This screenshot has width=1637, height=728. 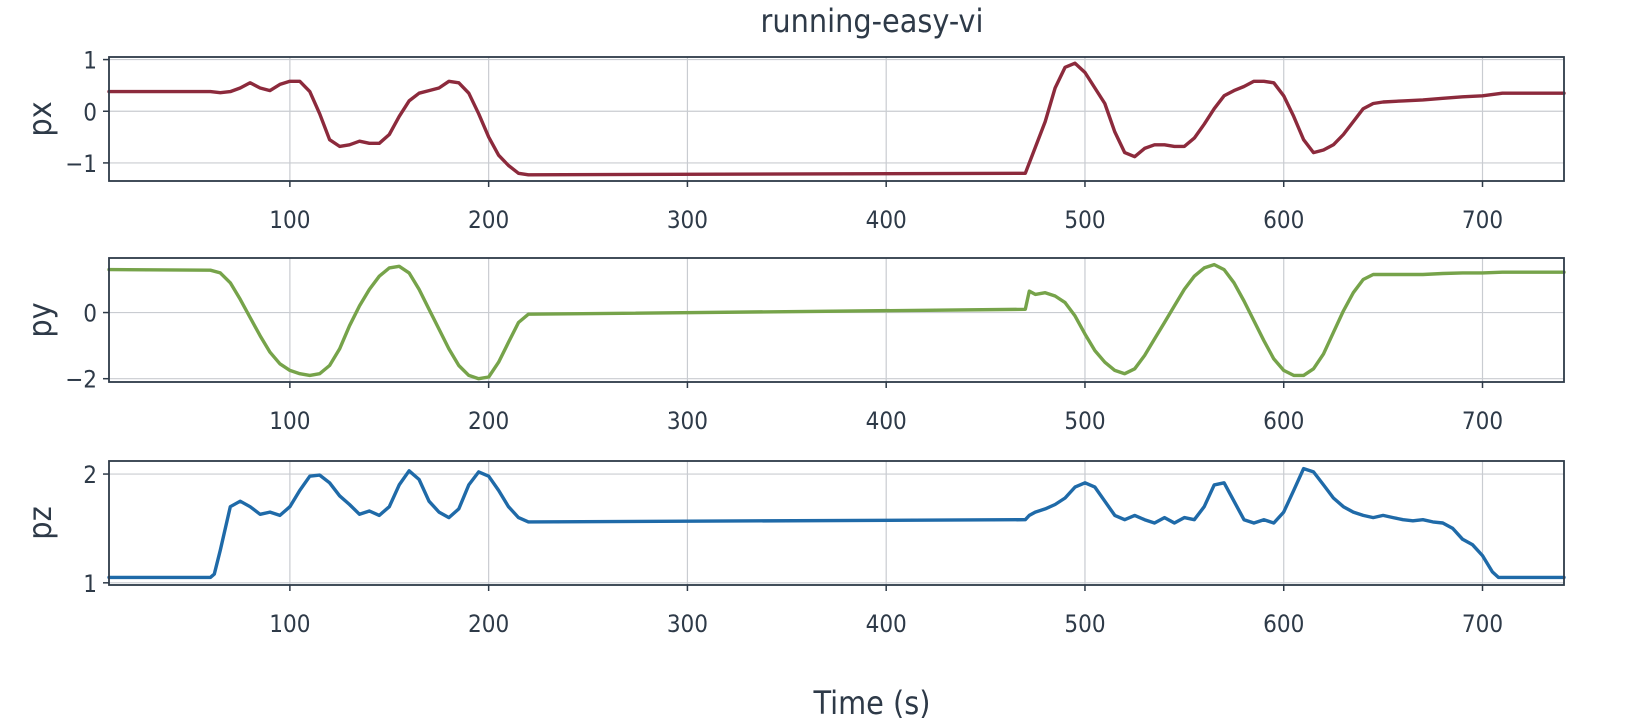 I want to click on series-line-px, so click(x=836, y=119).